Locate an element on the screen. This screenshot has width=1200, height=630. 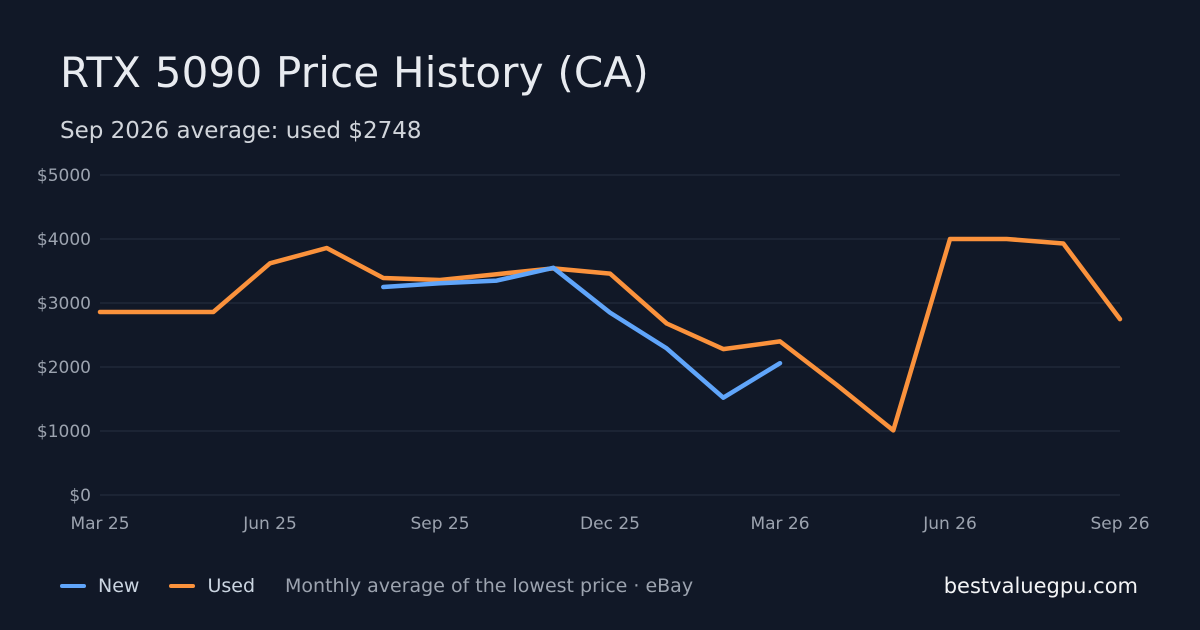
x-tick-label: Sep 25 is located at coordinates (439, 524).